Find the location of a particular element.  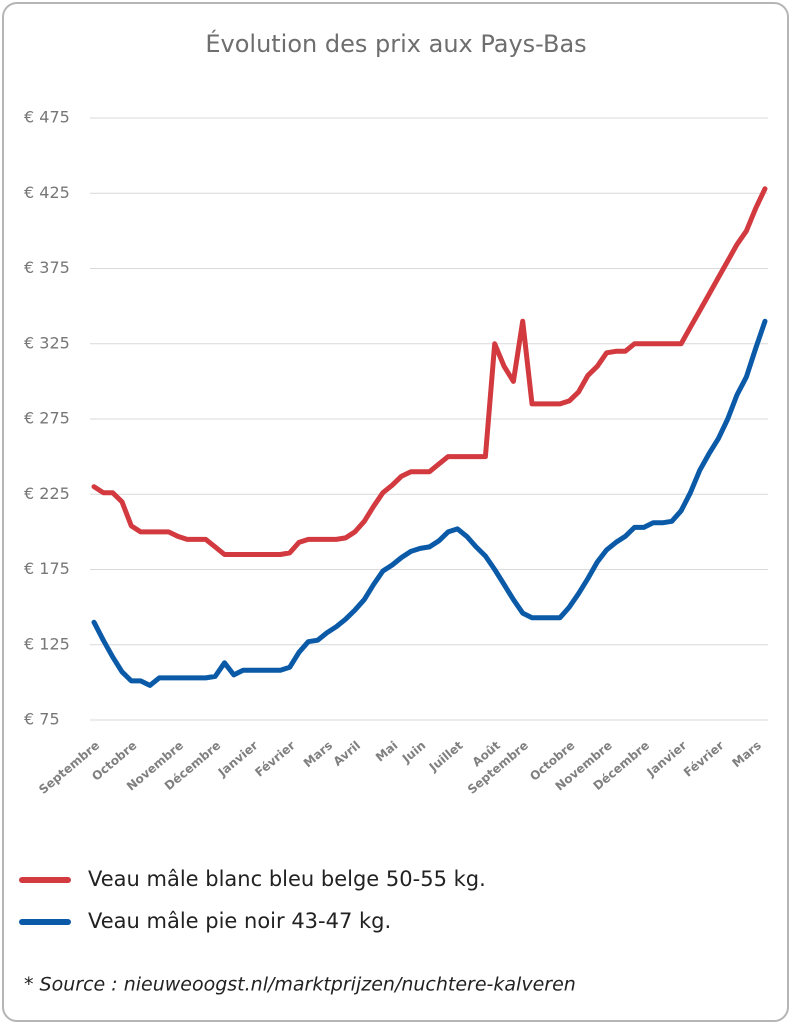

y-tick-label: € 225 is located at coordinates (47, 493).